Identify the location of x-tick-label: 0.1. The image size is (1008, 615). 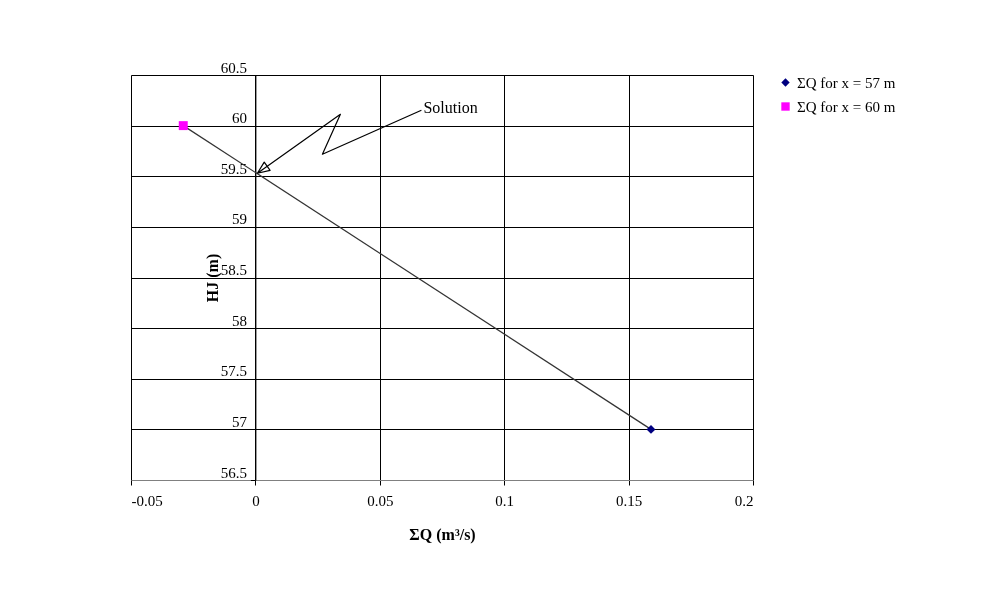
(505, 500).